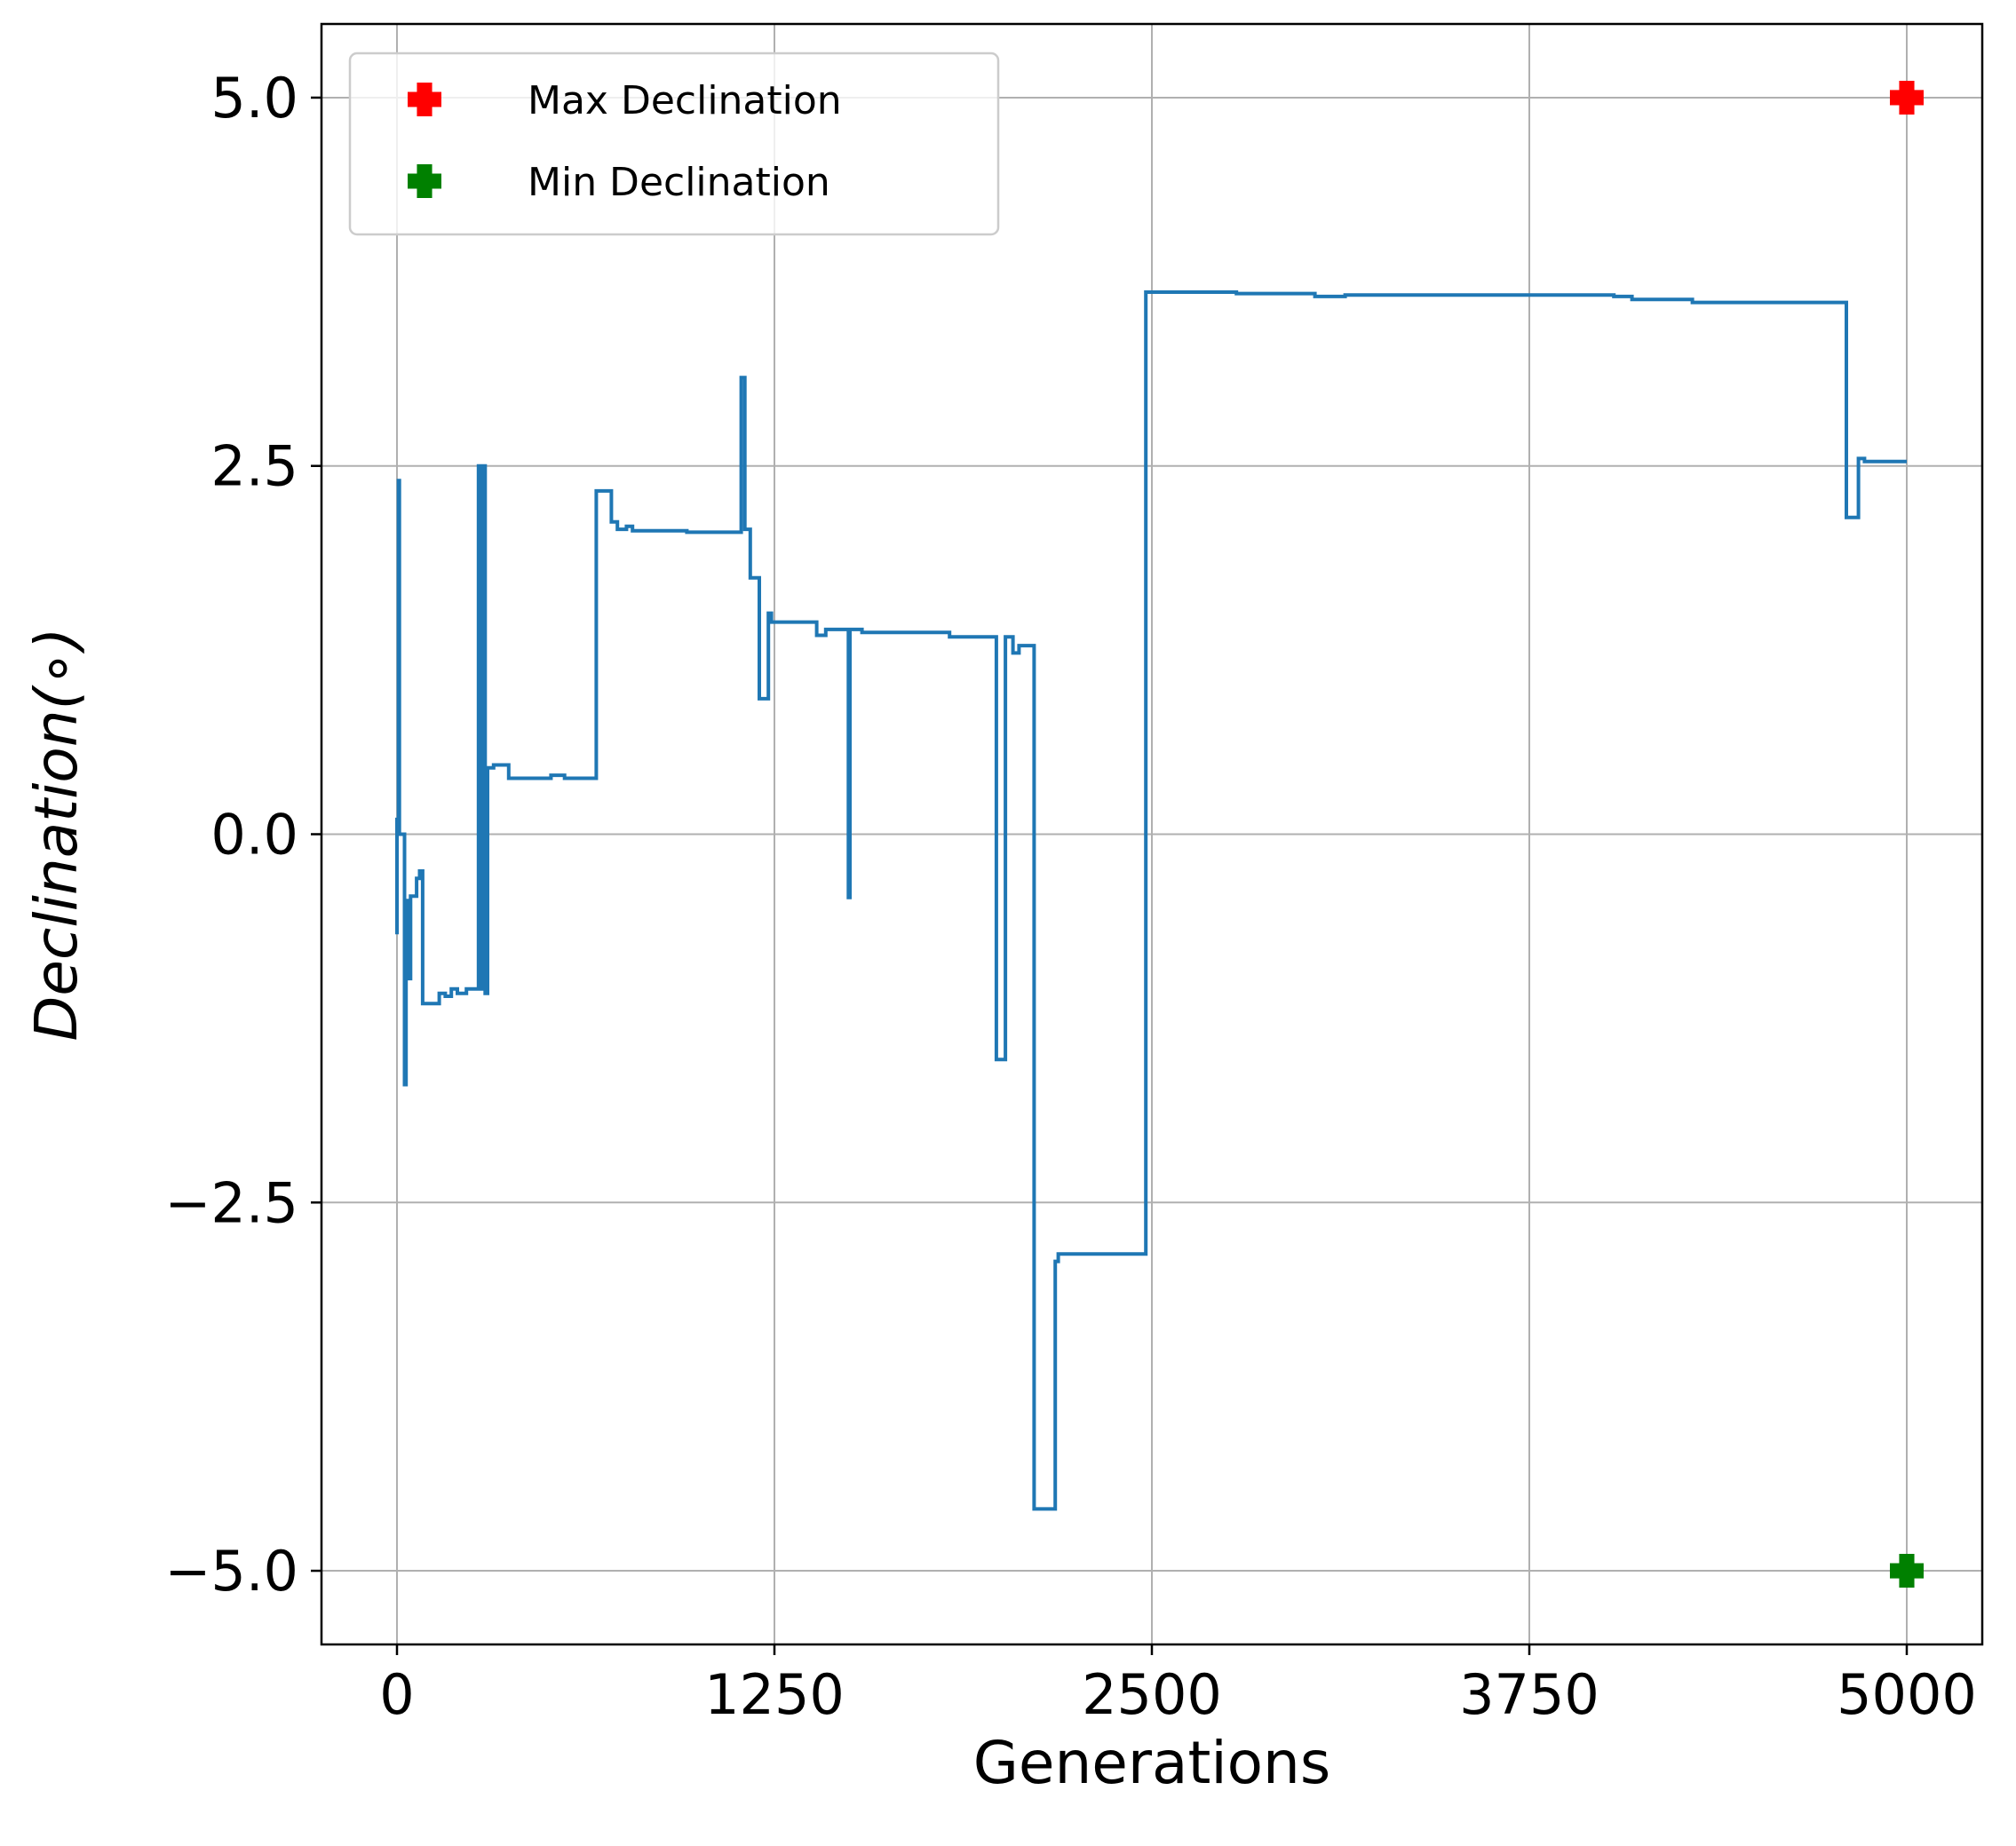 The width and height of the screenshot is (2016, 1846). I want to click on legend-marker-max, so click(424, 100).